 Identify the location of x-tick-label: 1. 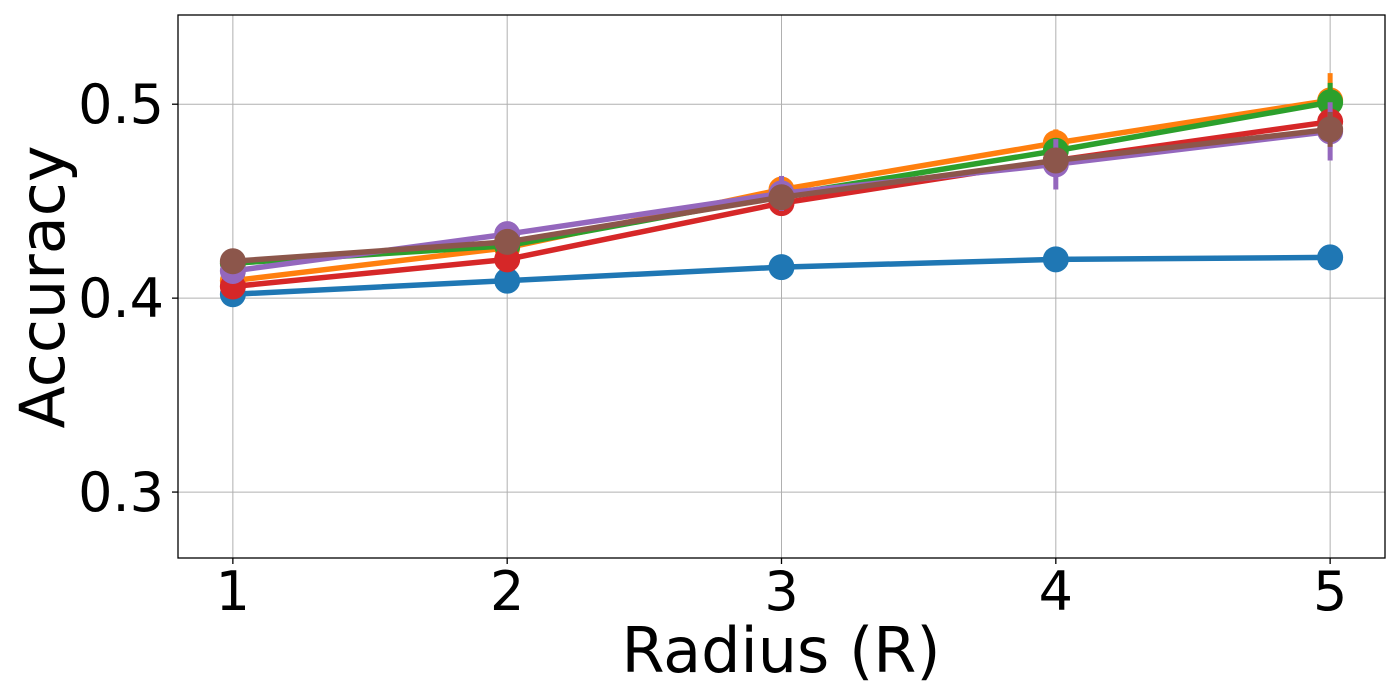
(233, 591).